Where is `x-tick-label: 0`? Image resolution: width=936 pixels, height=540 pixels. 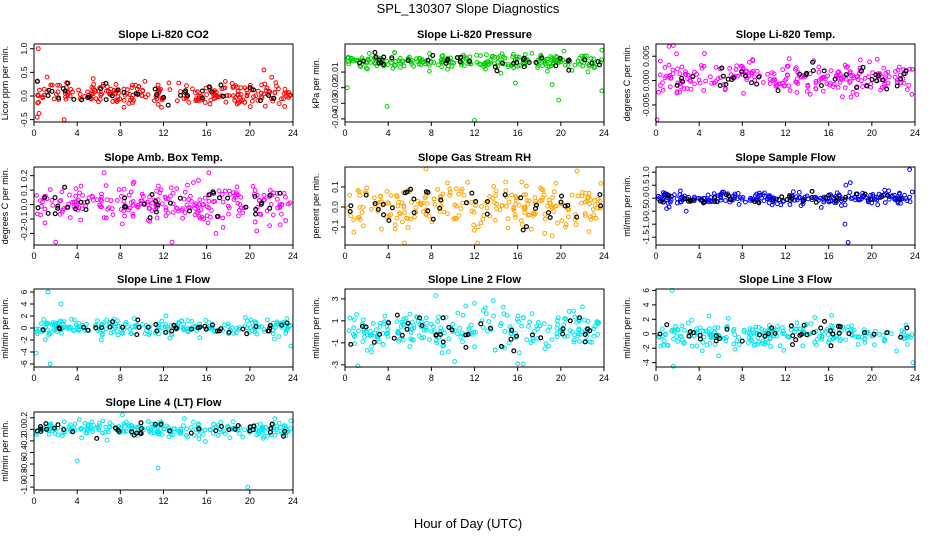 x-tick-label: 0 is located at coordinates (655, 133).